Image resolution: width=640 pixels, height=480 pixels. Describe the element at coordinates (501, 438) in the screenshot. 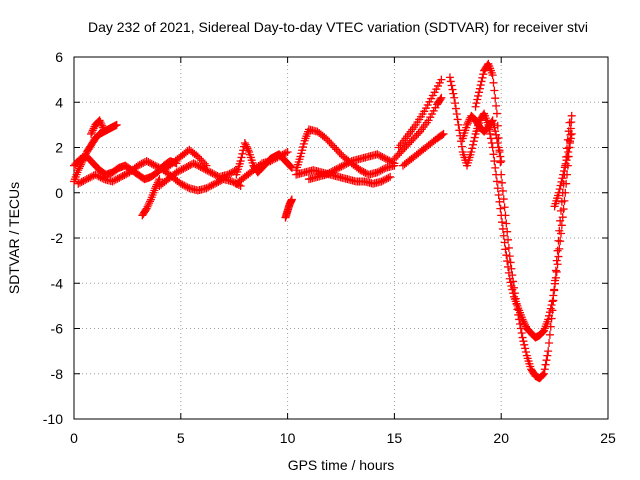

I see `x-tick-label: 20` at that location.